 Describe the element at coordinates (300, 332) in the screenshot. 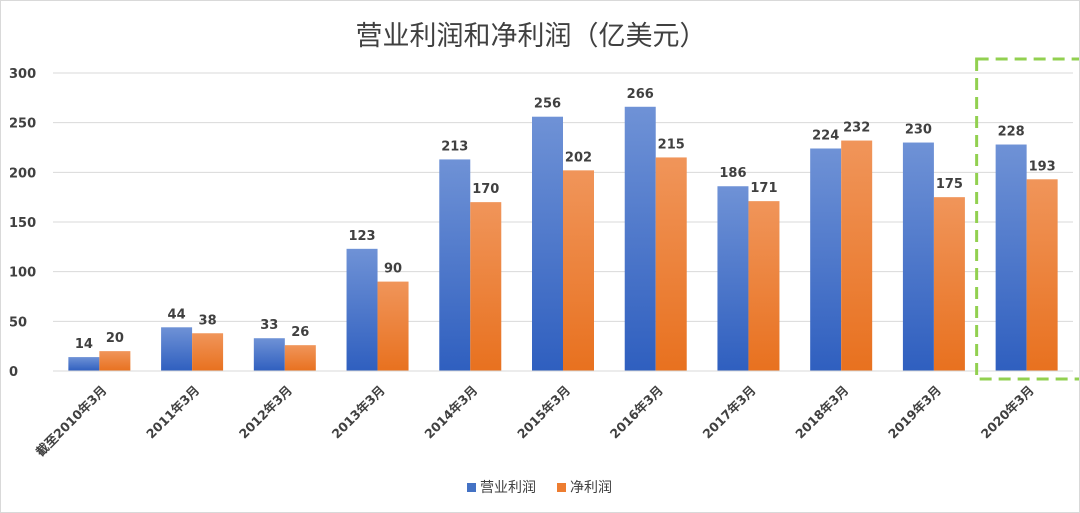

I see `data-label: 26` at that location.